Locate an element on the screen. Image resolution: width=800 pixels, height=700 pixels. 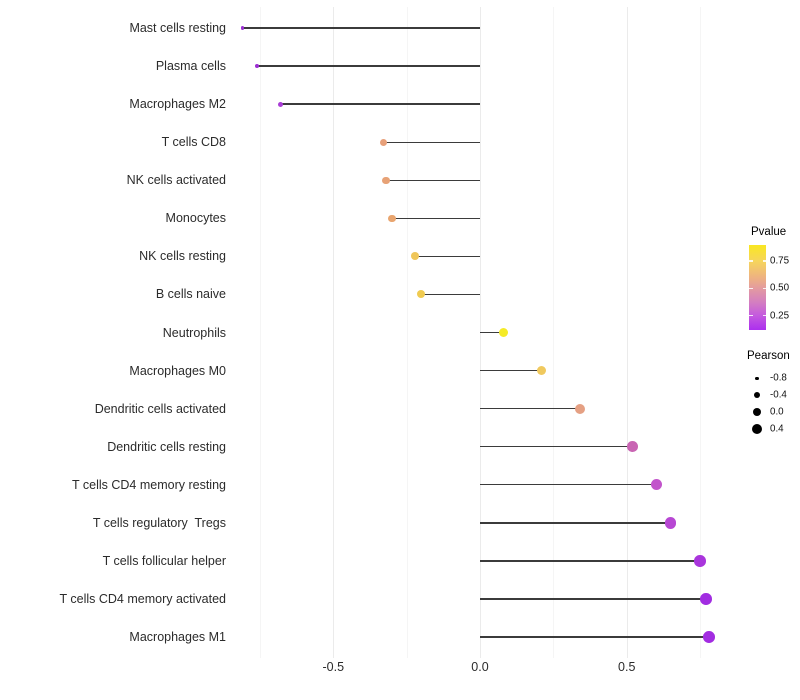
x-axis-tick-label: 0.0 is located at coordinates (480, 667).